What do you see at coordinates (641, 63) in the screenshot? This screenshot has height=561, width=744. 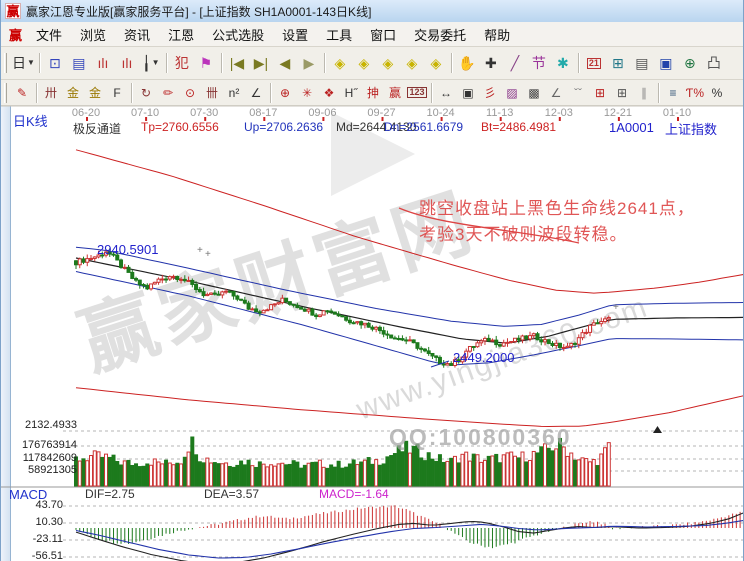 I see `memo-tool-icon: ▤` at bounding box center [641, 63].